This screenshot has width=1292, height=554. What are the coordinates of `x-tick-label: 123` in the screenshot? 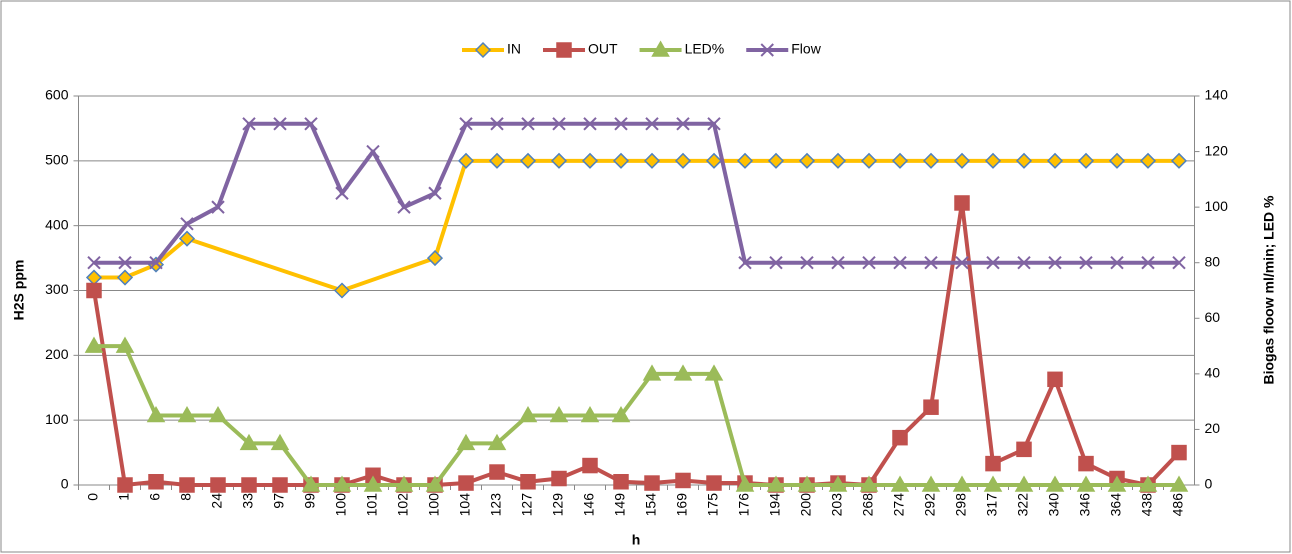 It's located at (496, 505).